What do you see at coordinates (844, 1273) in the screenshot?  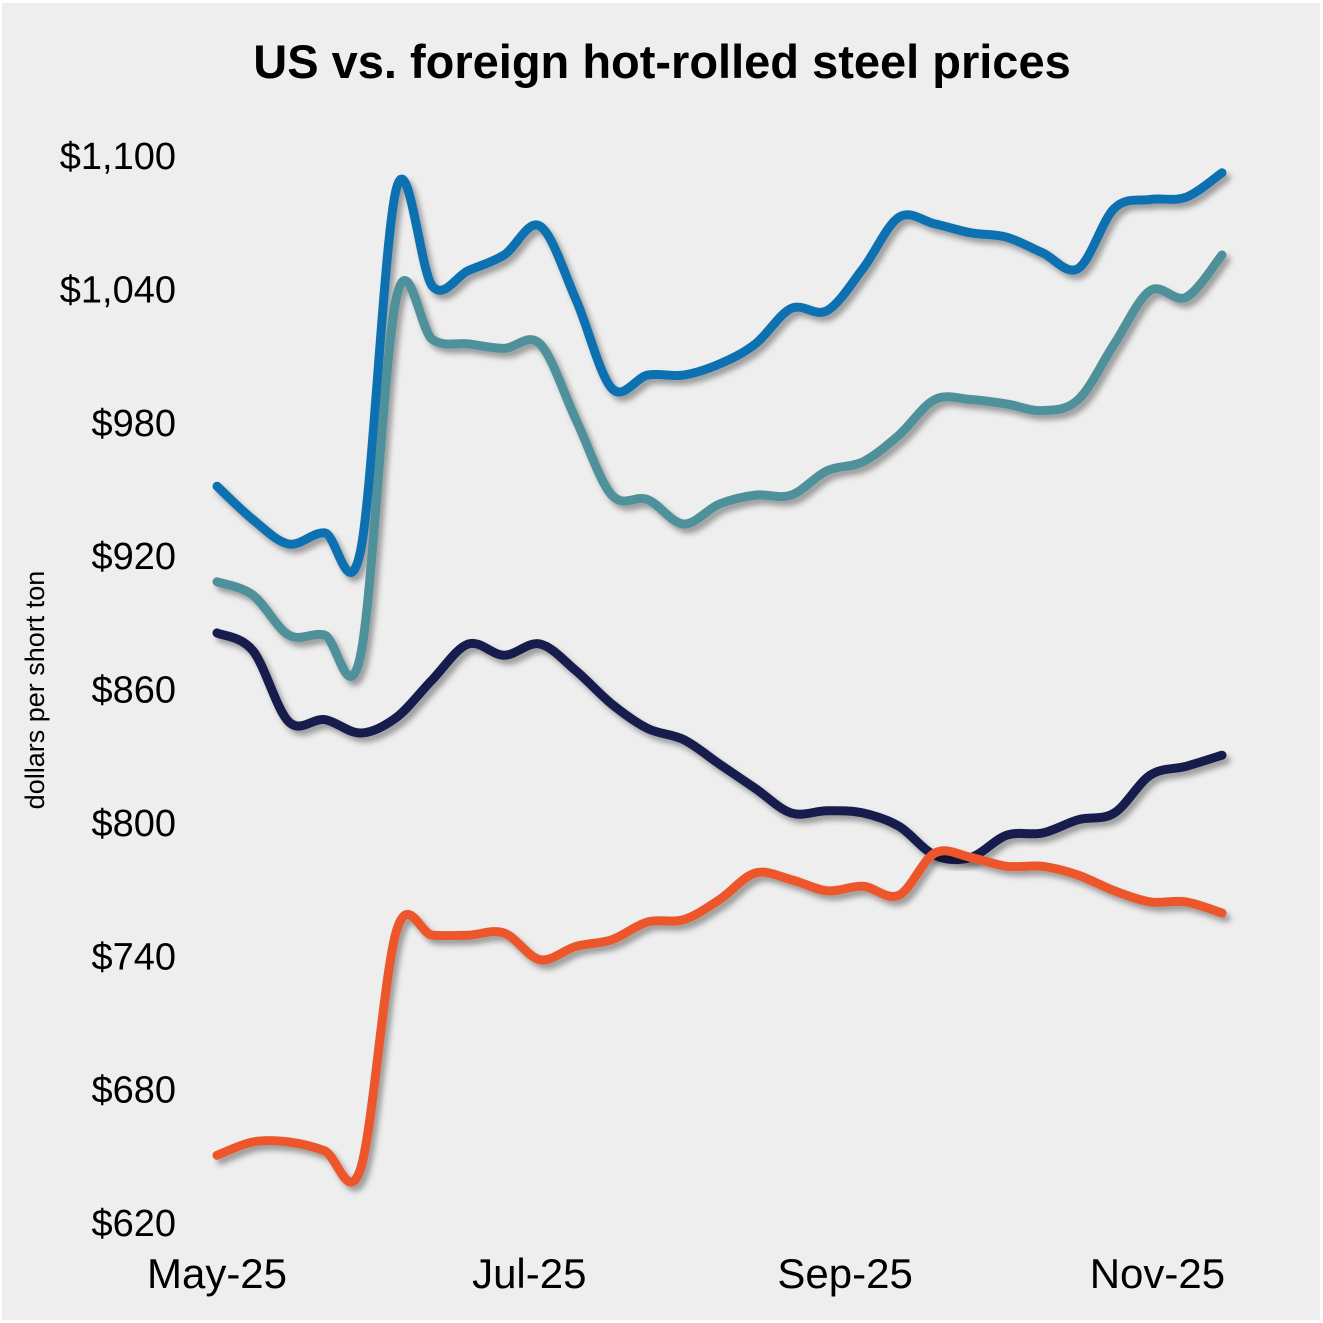 I see `x-tick-label: Sep-25` at bounding box center [844, 1273].